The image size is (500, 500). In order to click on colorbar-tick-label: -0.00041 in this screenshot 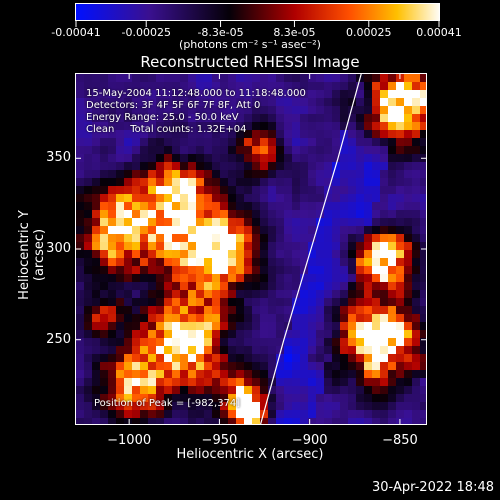, I will do `click(76, 32)`.